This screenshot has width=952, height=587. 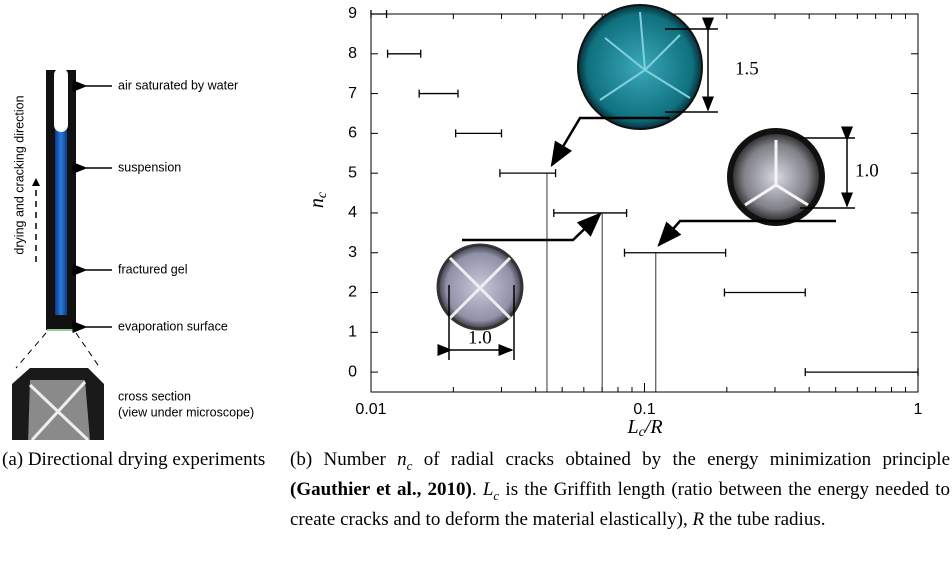 I want to click on direction-arrowhead, so click(x=36, y=182).